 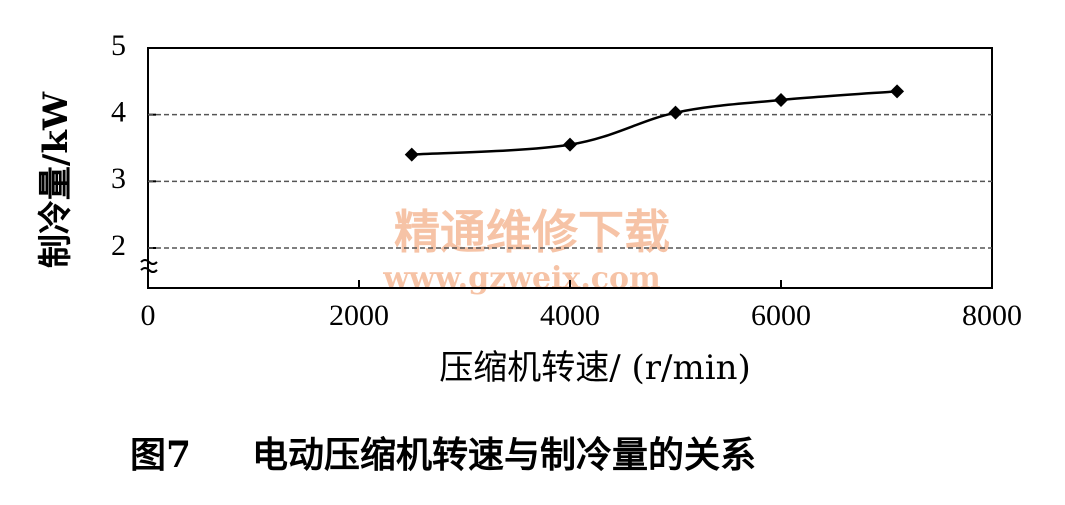 What do you see at coordinates (149, 266) in the screenshot?
I see `axis-break` at bounding box center [149, 266].